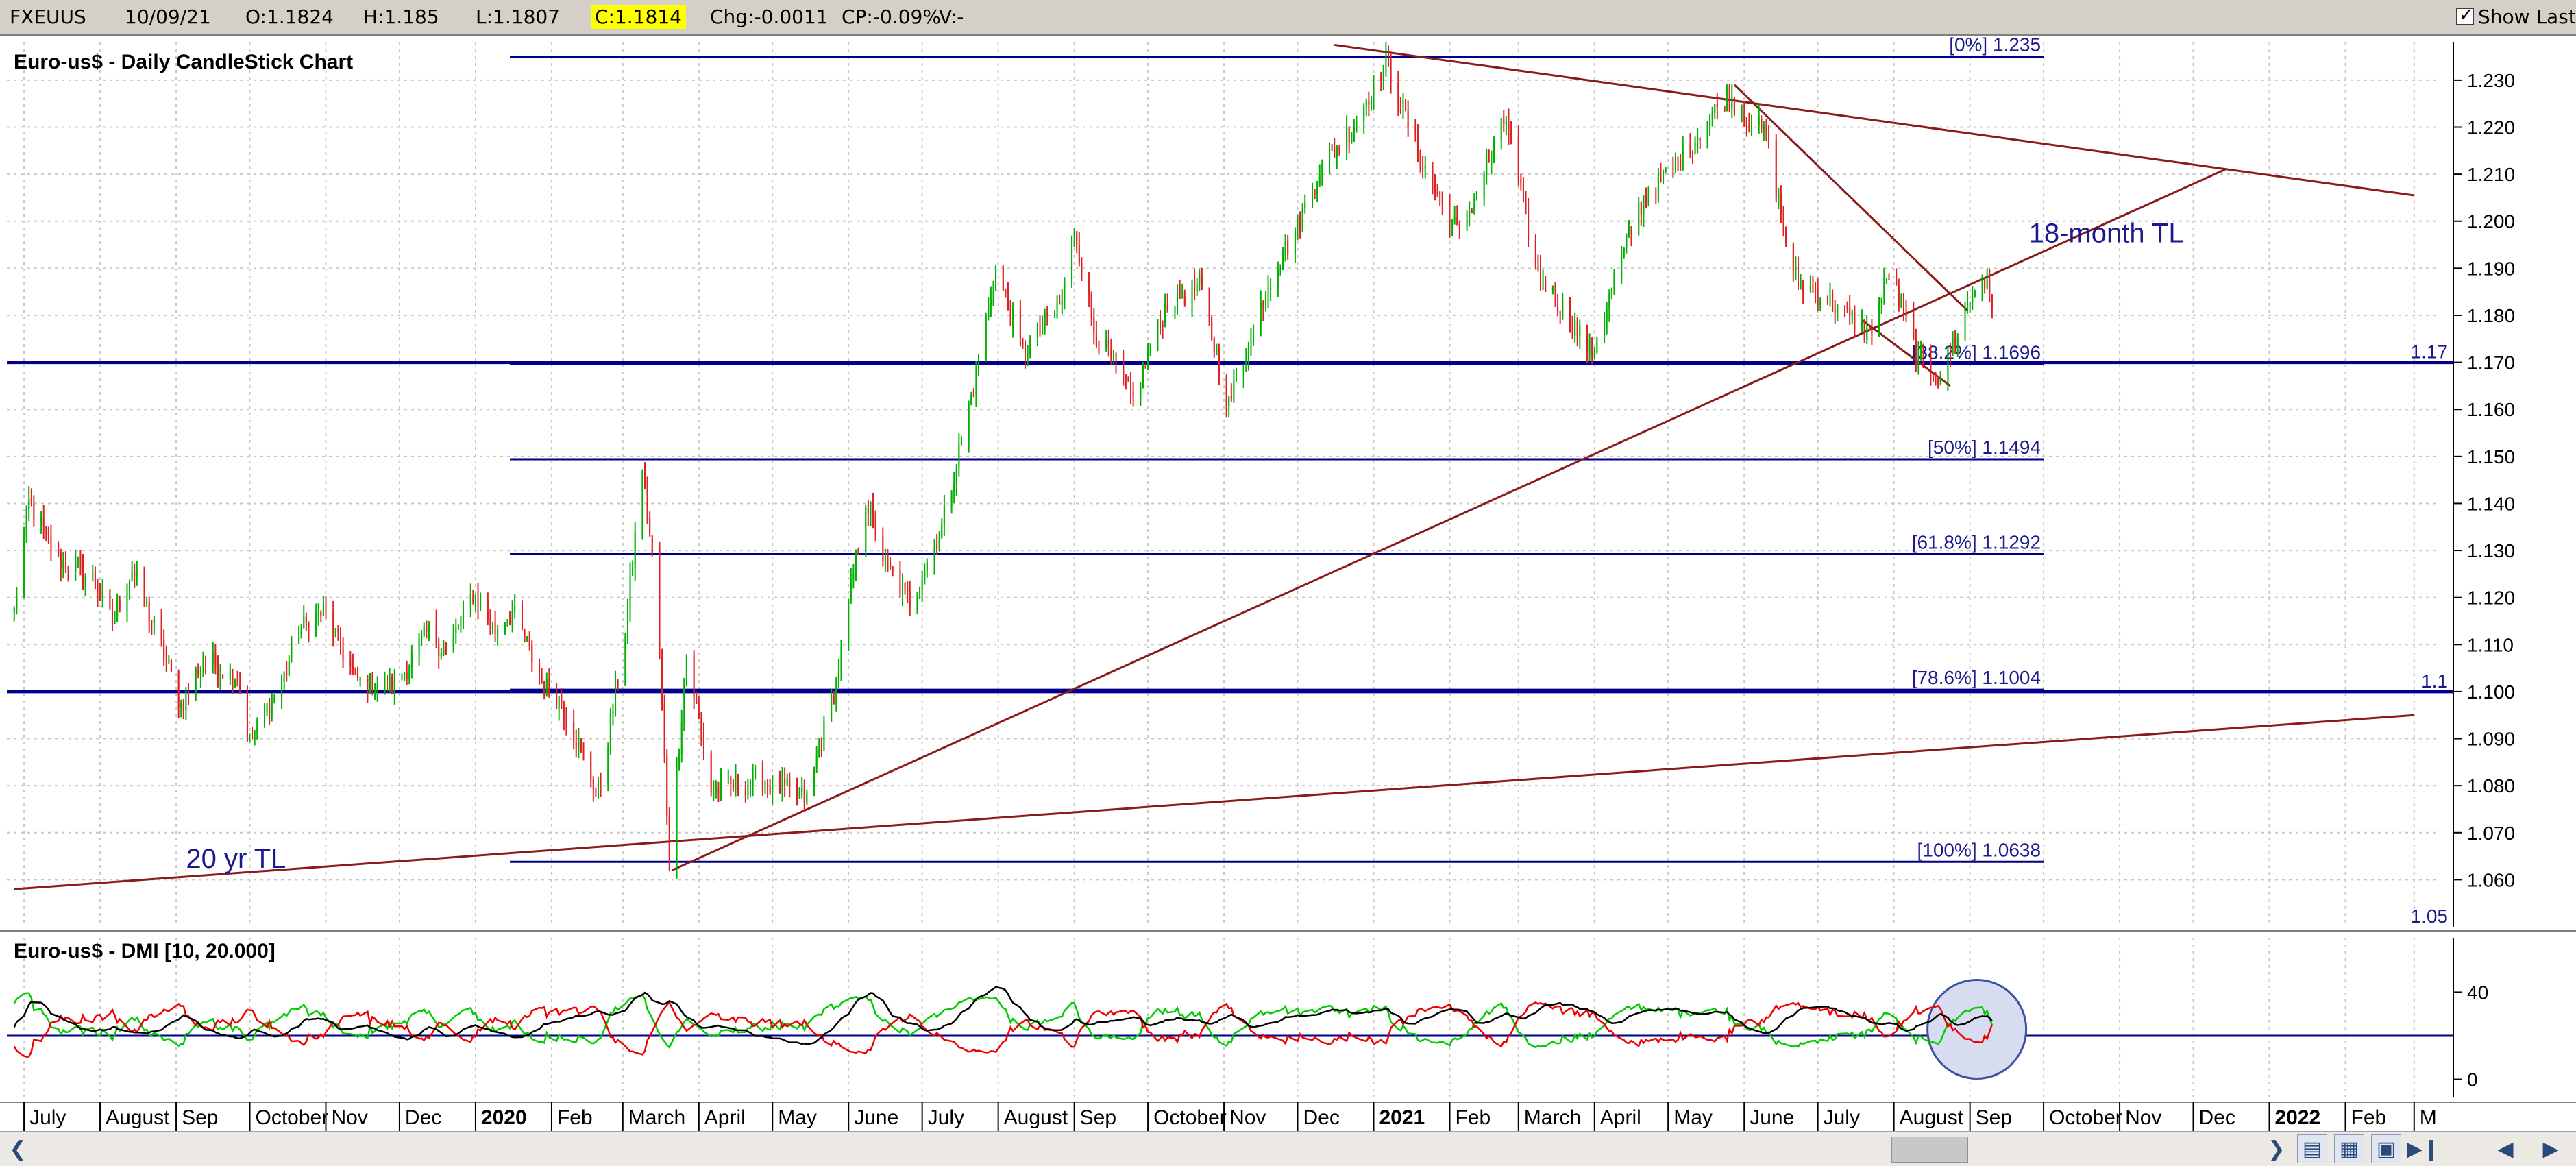 Image resolution: width=2576 pixels, height=1166 pixels. I want to click on high-value: H:1.185, so click(401, 16).